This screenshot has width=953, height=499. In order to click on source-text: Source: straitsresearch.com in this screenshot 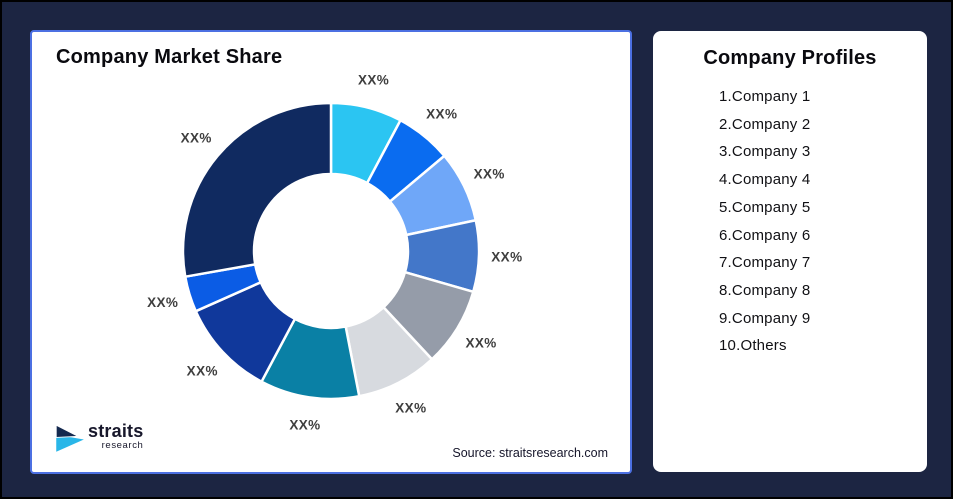, I will do `click(530, 453)`.